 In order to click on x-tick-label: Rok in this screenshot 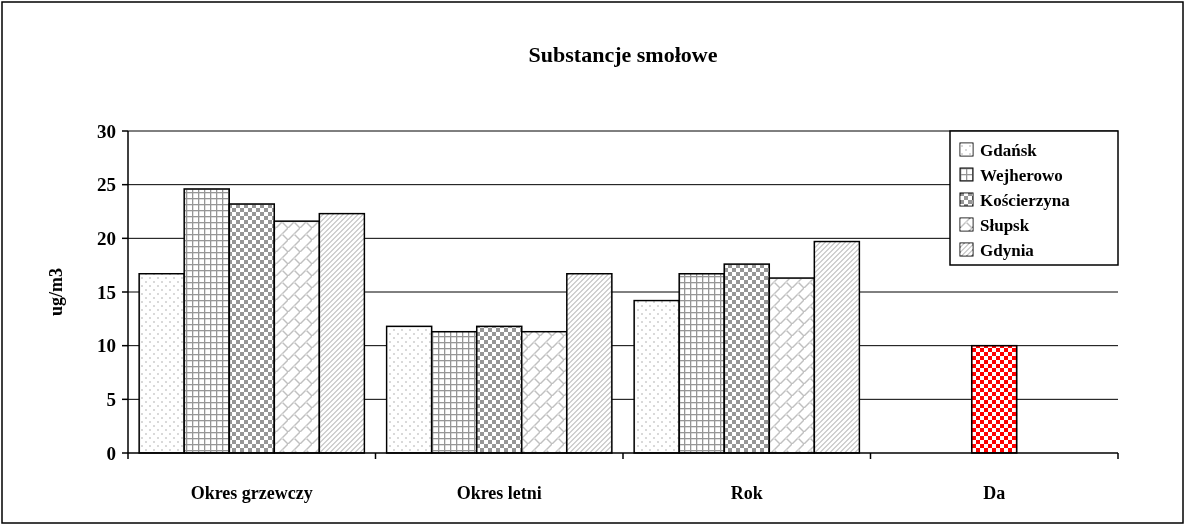, I will do `click(746, 493)`.